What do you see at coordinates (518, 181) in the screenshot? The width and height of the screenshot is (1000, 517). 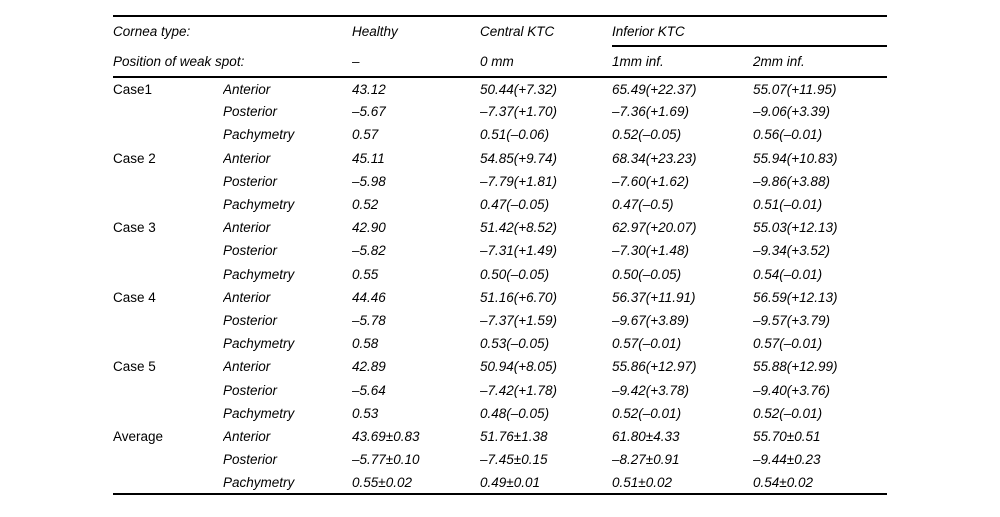 I see `value-cell: –7.79(+1.81)` at bounding box center [518, 181].